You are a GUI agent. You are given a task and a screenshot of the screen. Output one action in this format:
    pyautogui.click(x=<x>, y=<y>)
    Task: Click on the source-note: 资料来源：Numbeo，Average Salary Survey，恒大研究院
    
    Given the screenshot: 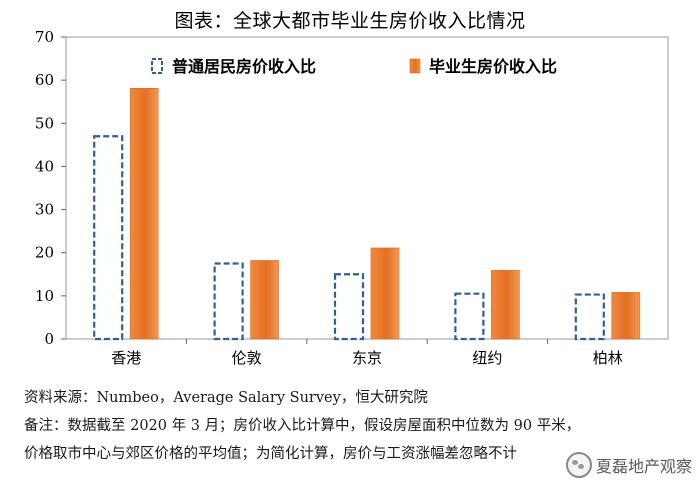 What is the action you would take?
    pyautogui.click(x=226, y=398)
    